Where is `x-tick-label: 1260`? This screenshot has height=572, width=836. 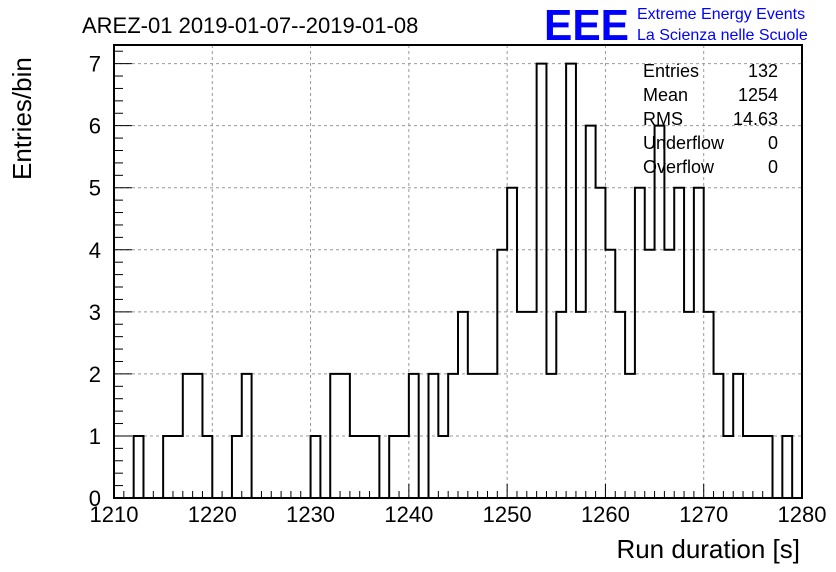 x-tick-label: 1260 is located at coordinates (605, 514).